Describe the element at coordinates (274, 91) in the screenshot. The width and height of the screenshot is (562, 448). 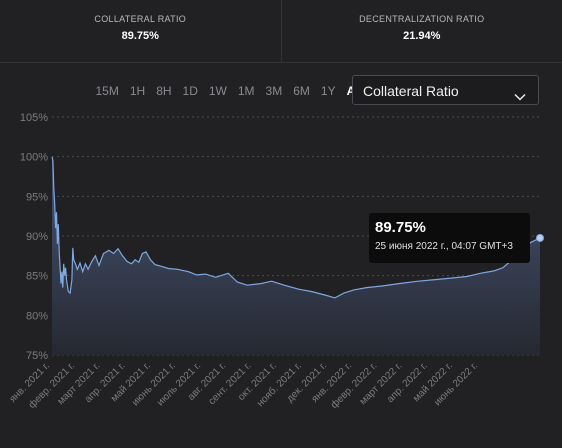
I see `range-3m: 3M` at that location.